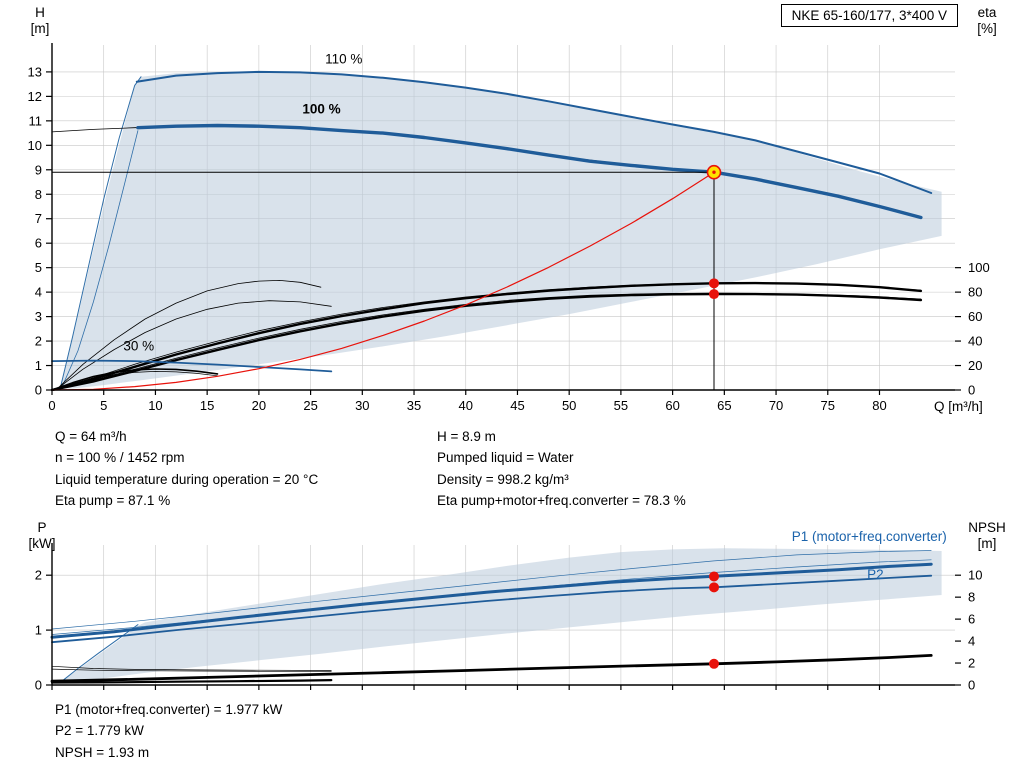 This screenshot has height=781, width=1024. Describe the element at coordinates (38, 243) in the screenshot. I see `y-tick-label: 6` at that location.